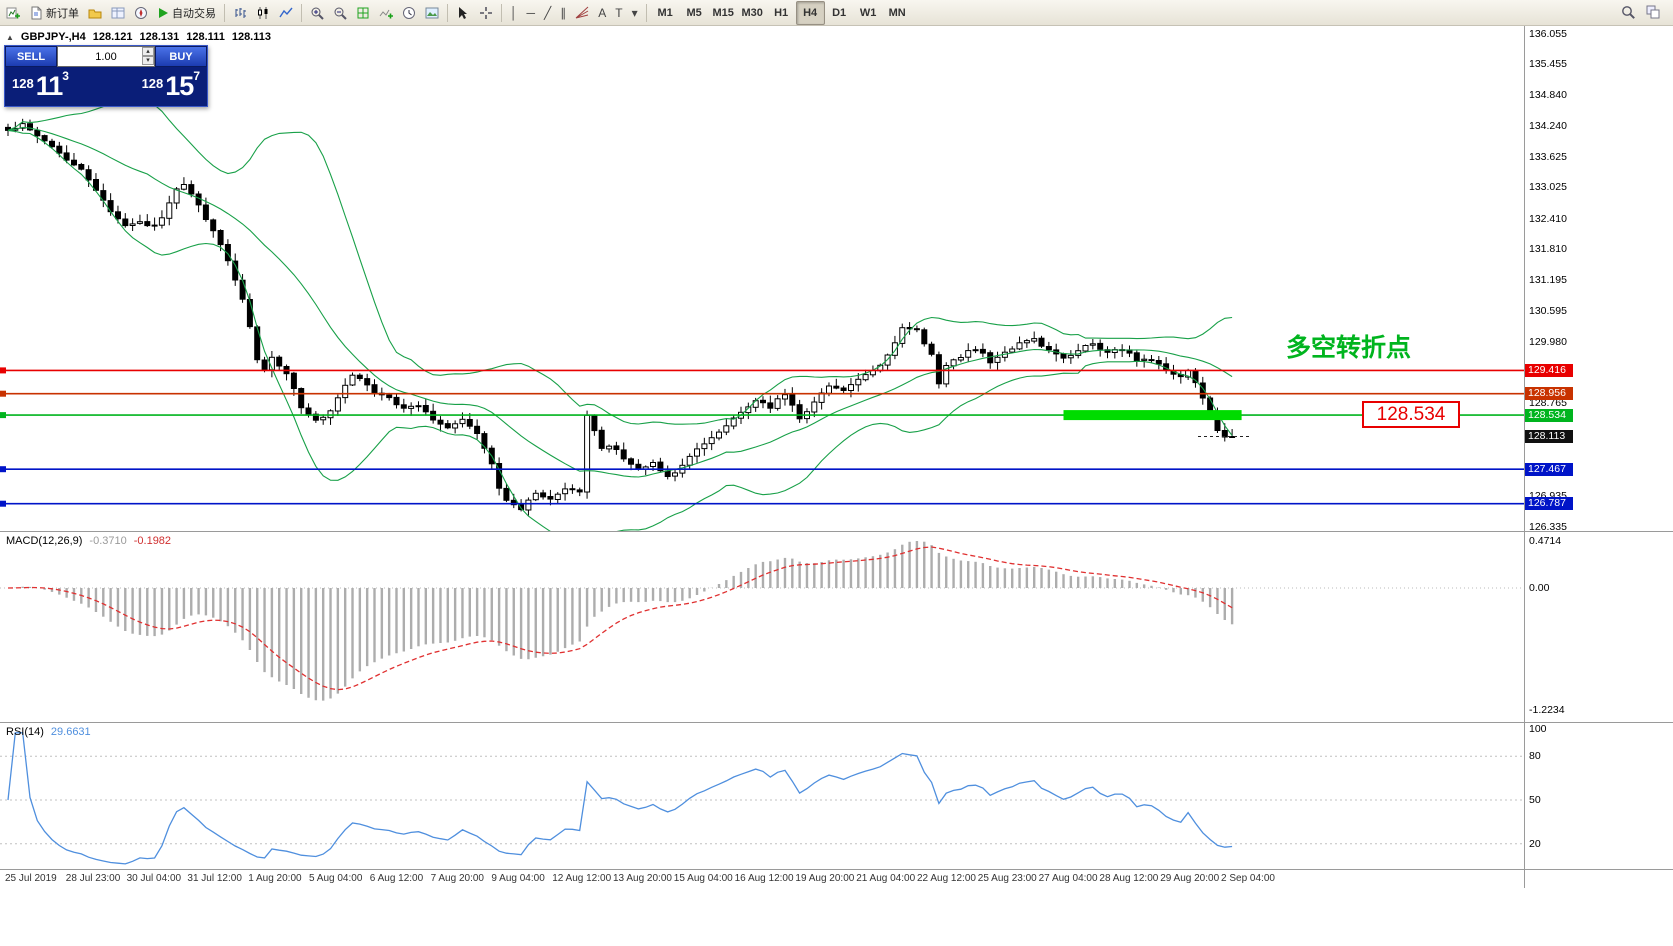 This screenshot has width=1673, height=946. I want to click on time-axis-label: 7 Aug 20:00, so click(457, 878).